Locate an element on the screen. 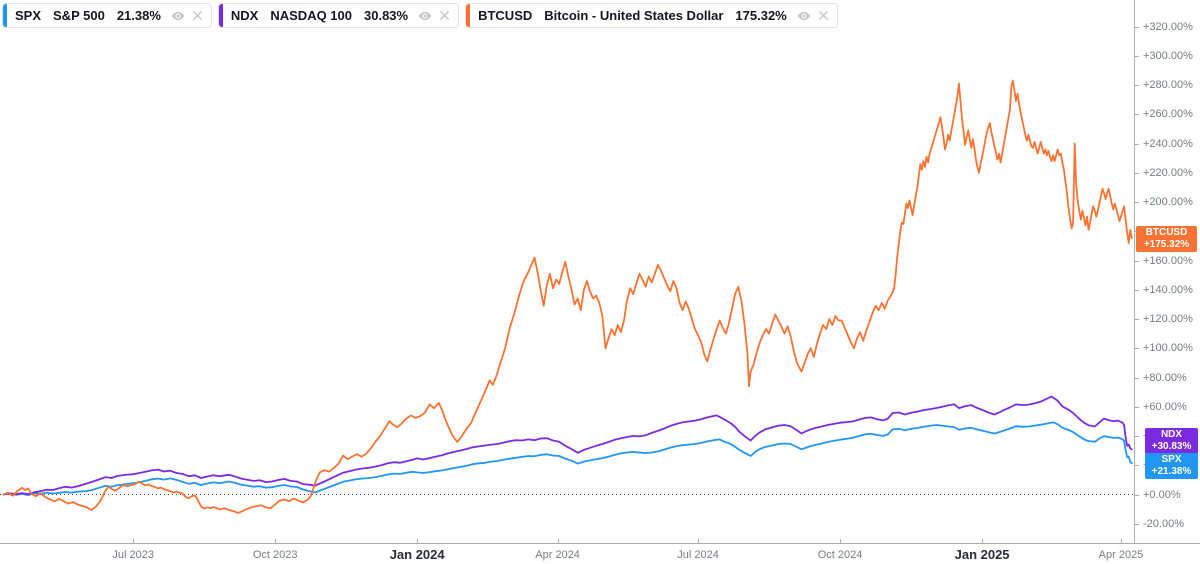 The height and width of the screenshot is (564, 1200). y-axis-label: +260.00% is located at coordinates (1168, 114).